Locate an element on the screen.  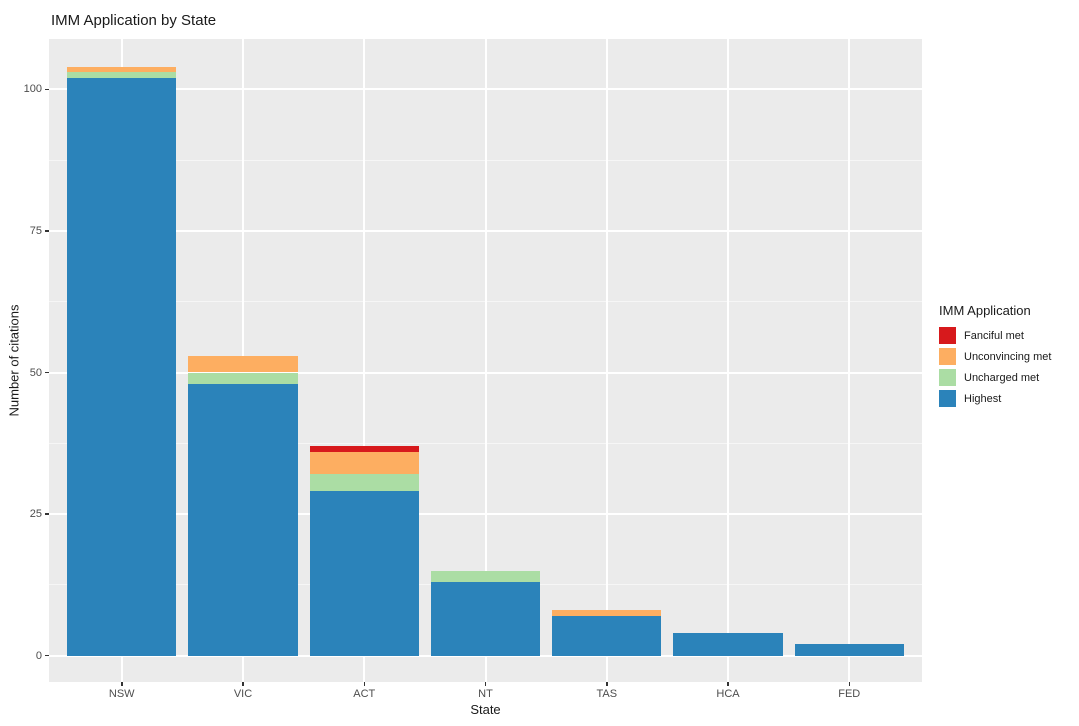
legend-title: IMM Application is located at coordinates (985, 310).